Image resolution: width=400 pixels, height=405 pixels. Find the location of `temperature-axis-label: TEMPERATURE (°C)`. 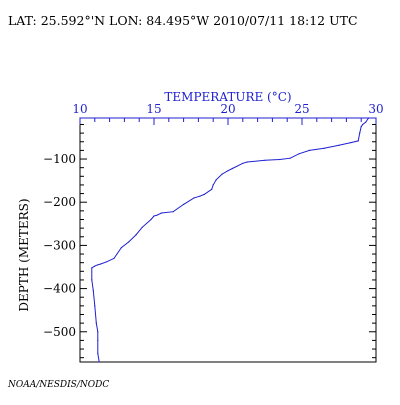

temperature-axis-label: TEMPERATURE (°C) is located at coordinates (227, 97).